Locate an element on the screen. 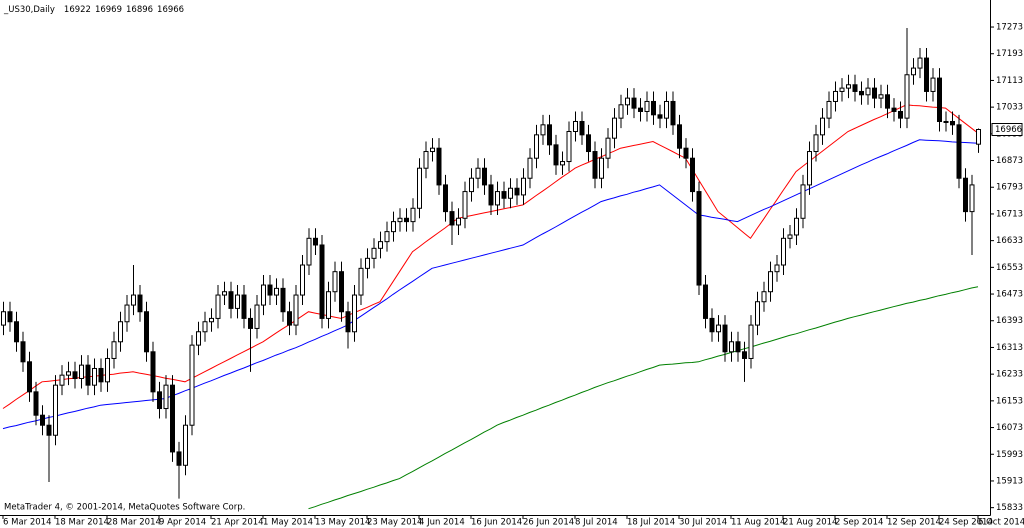 Image resolution: width=1024 pixels, height=528 pixels. y-tick-label: 16313 is located at coordinates (1009, 348).